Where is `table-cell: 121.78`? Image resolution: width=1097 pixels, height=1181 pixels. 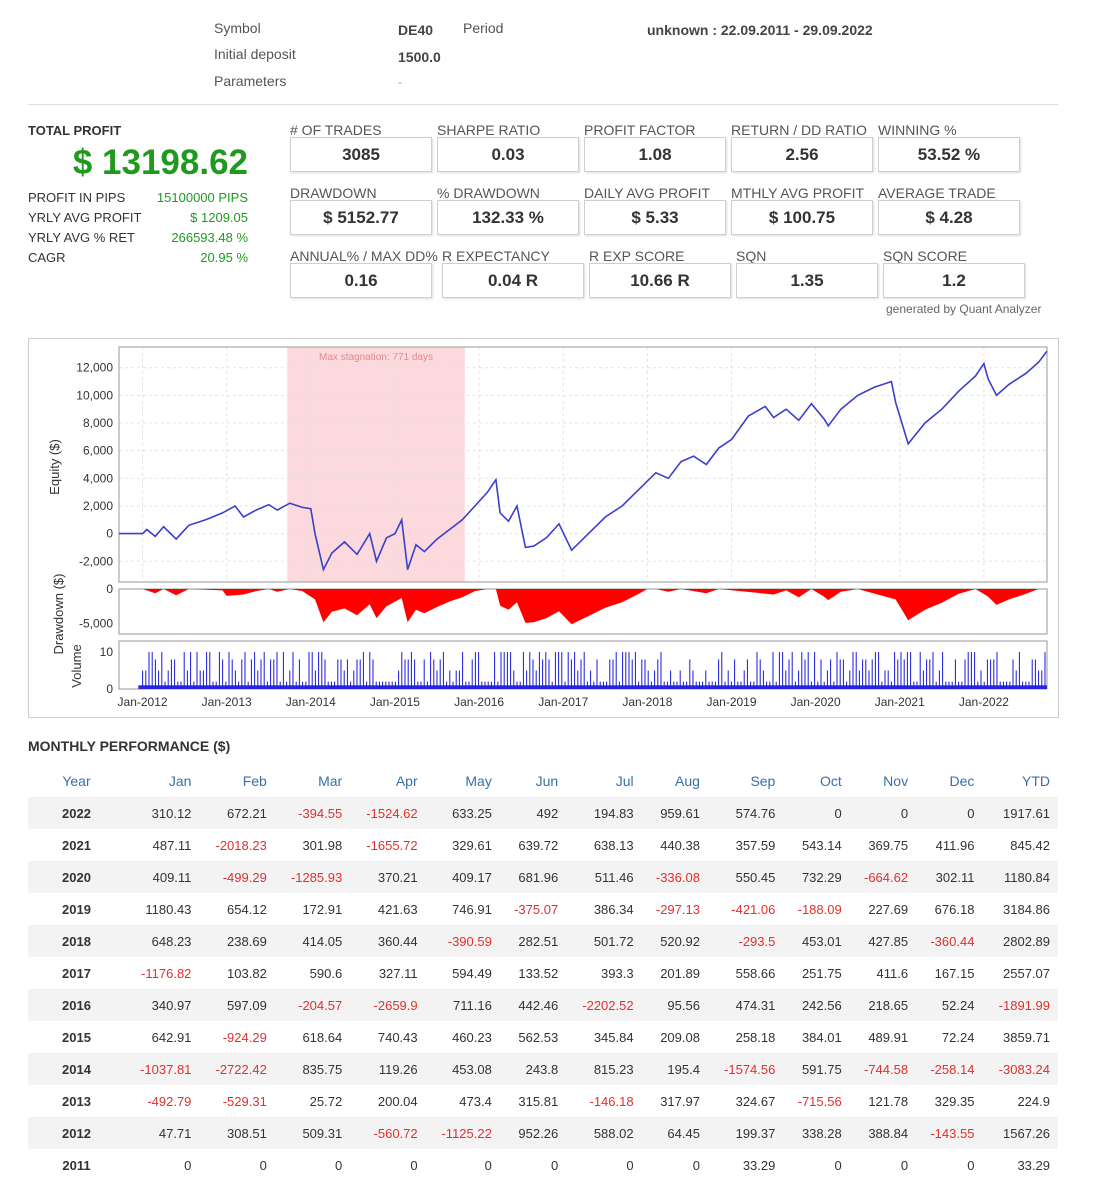 table-cell: 121.78 is located at coordinates (888, 1101).